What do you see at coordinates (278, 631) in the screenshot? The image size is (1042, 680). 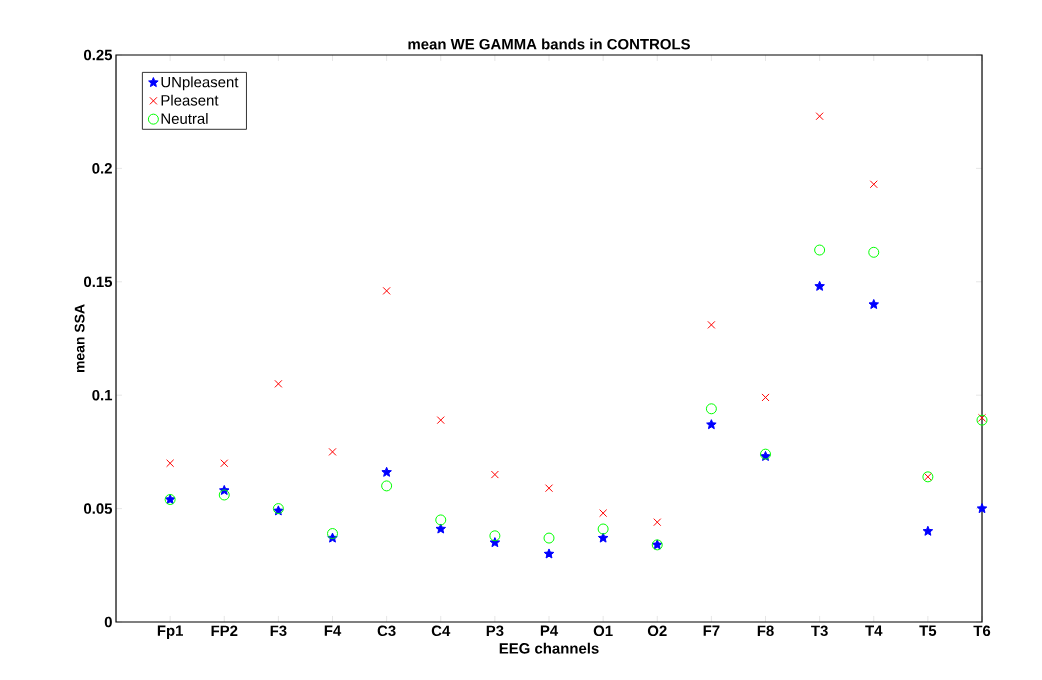 I see `x-tick-label: F3` at bounding box center [278, 631].